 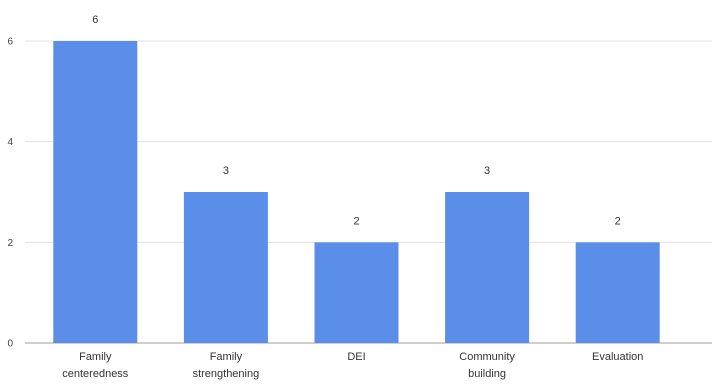 What do you see at coordinates (95, 374) in the screenshot?
I see `x-tick-label: centeredness` at bounding box center [95, 374].